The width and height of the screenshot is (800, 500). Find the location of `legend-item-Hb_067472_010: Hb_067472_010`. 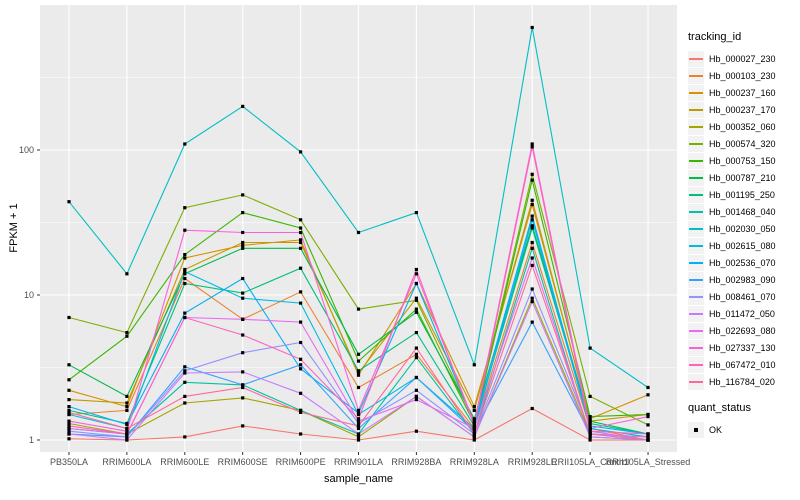

legend-item-Hb_067472_010: Hb_067472_010 is located at coordinates (743, 364).